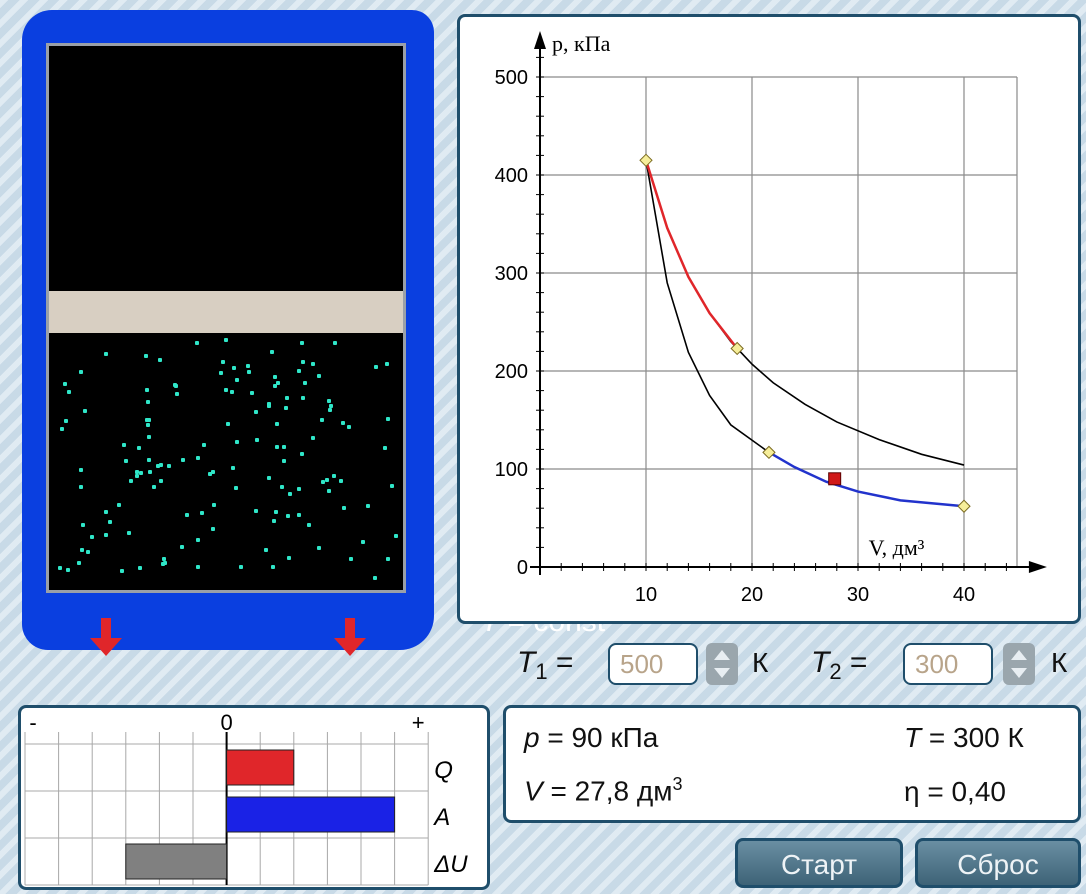 This screenshot has height=894, width=1086. I want to click on t2-input: 300, so click(948, 664).